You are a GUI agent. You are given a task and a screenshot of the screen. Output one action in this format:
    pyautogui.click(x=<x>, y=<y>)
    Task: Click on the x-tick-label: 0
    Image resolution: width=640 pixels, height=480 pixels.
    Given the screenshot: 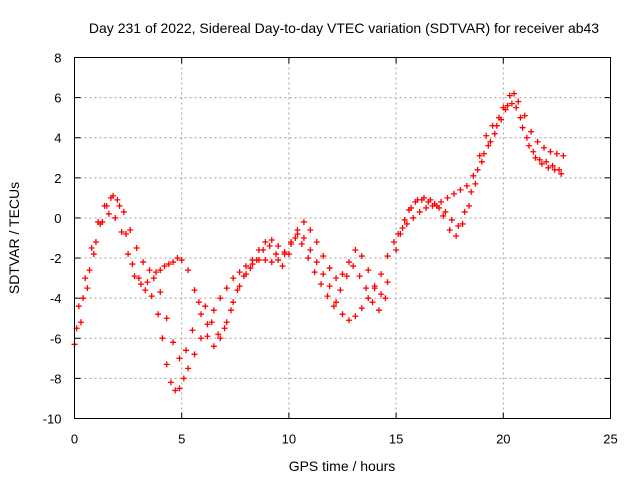 What is the action you would take?
    pyautogui.click(x=74, y=439)
    